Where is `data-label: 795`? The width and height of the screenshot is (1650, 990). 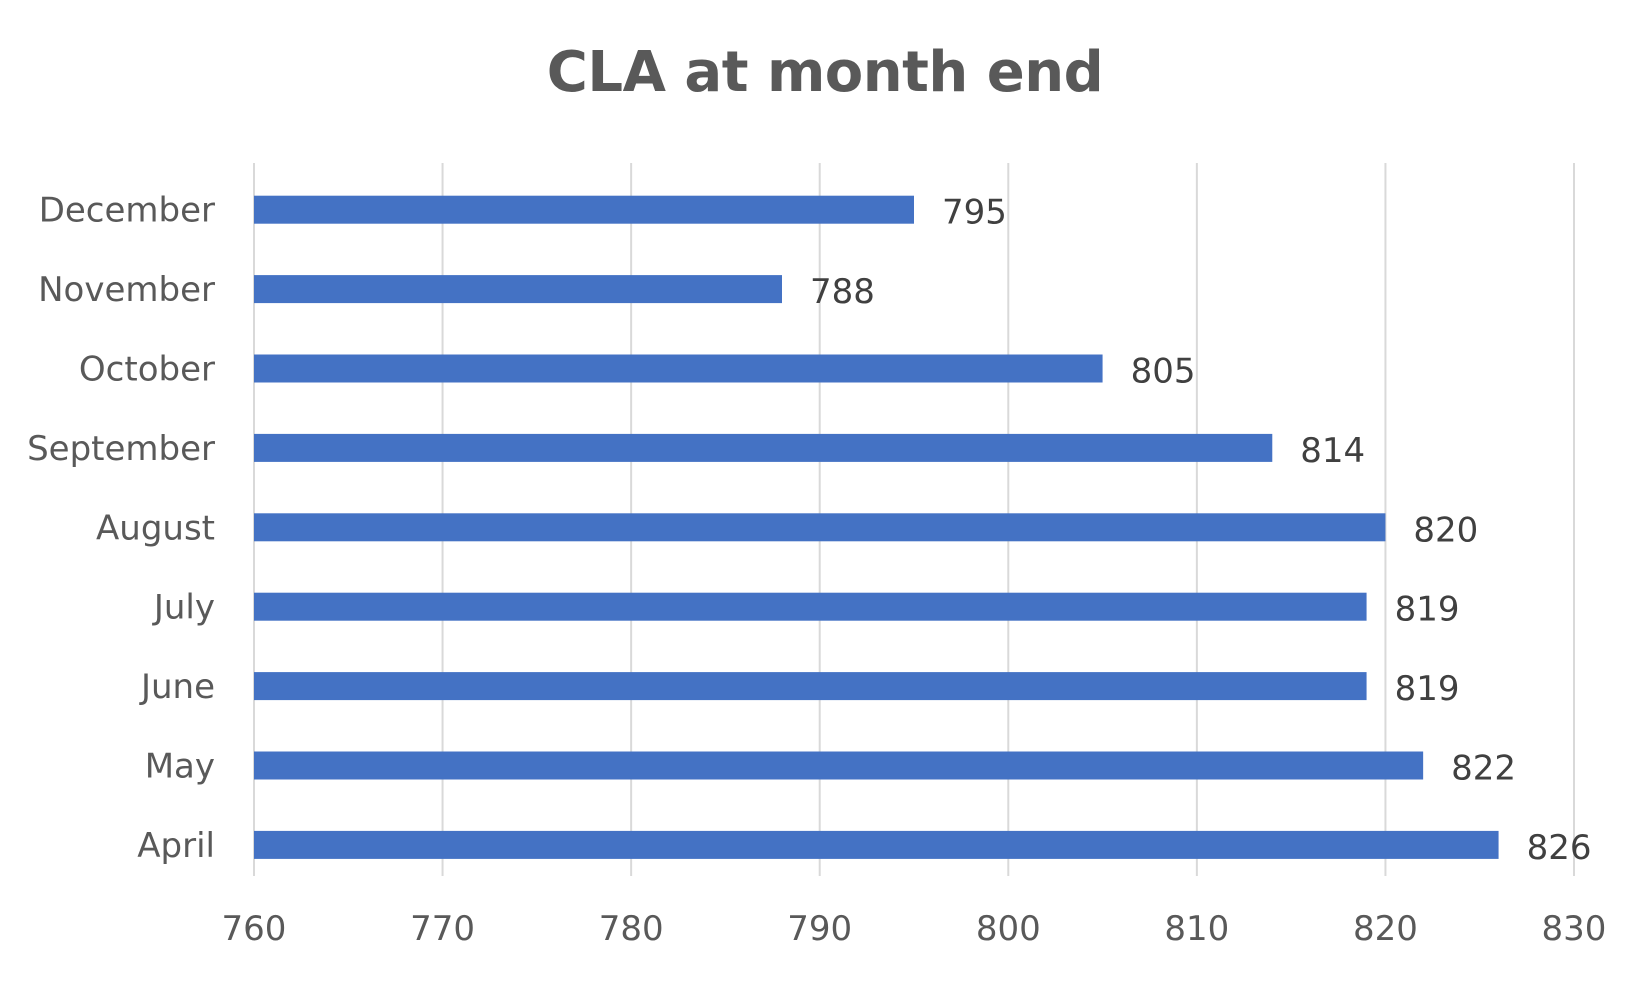 data-label: 795 is located at coordinates (974, 213).